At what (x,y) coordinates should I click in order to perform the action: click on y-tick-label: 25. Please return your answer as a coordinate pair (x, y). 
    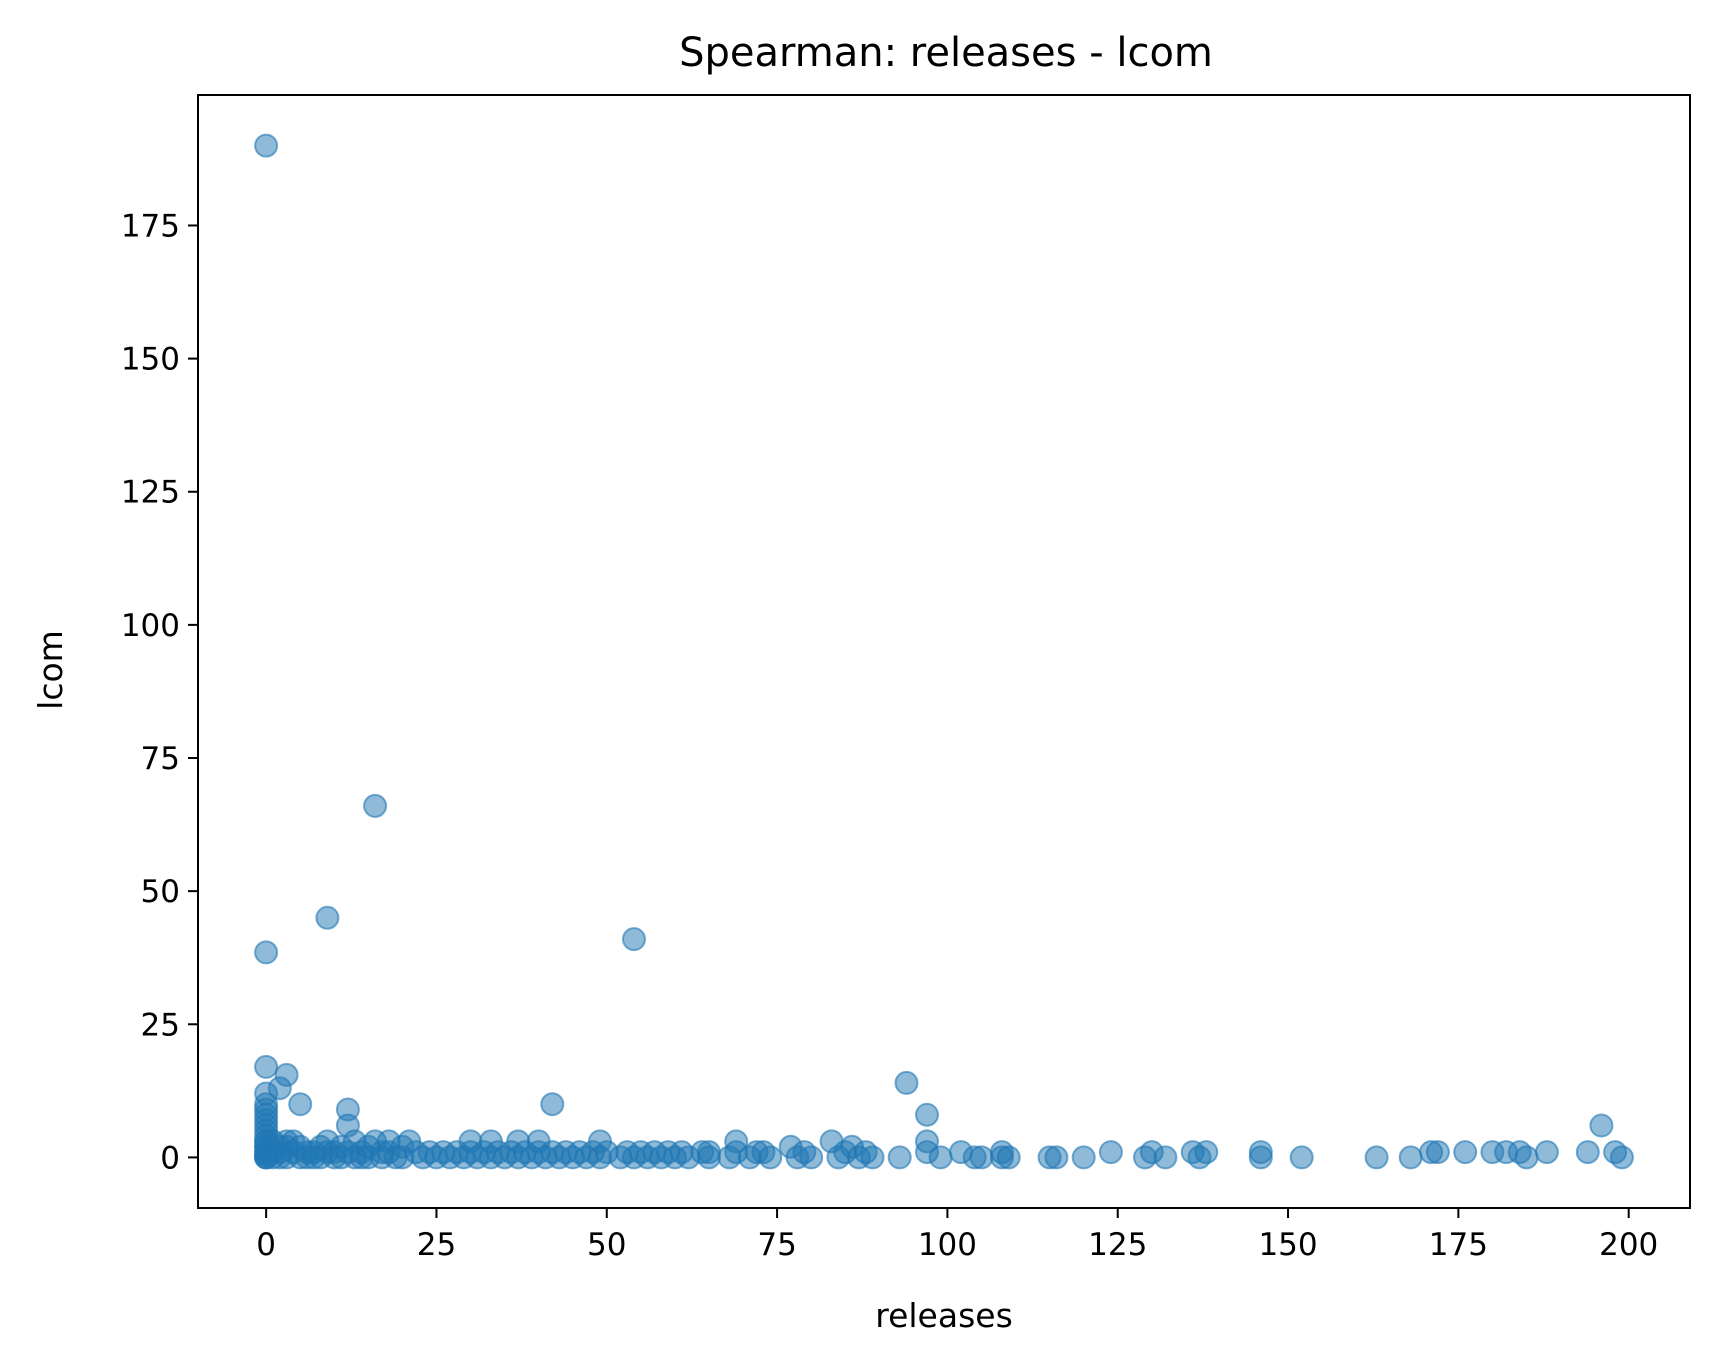
    Looking at the image, I should click on (160, 1025).